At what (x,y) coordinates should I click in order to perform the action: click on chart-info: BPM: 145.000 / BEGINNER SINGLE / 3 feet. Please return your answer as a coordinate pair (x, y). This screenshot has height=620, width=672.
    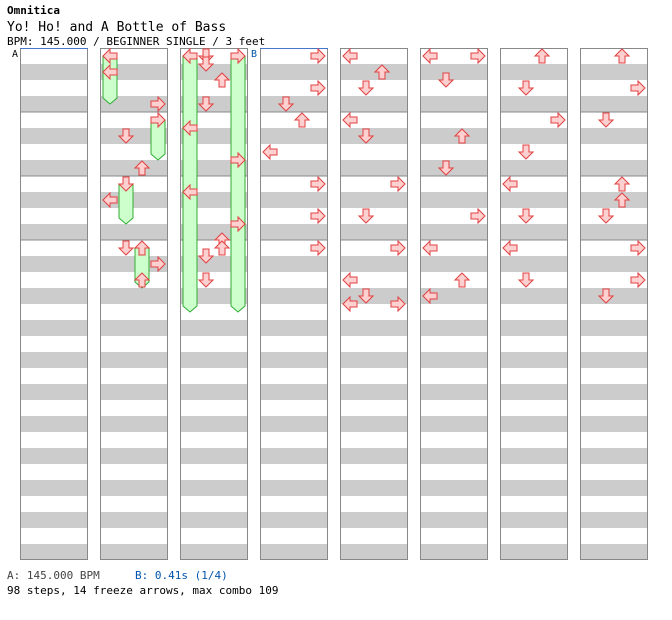
    Looking at the image, I should click on (136, 41).